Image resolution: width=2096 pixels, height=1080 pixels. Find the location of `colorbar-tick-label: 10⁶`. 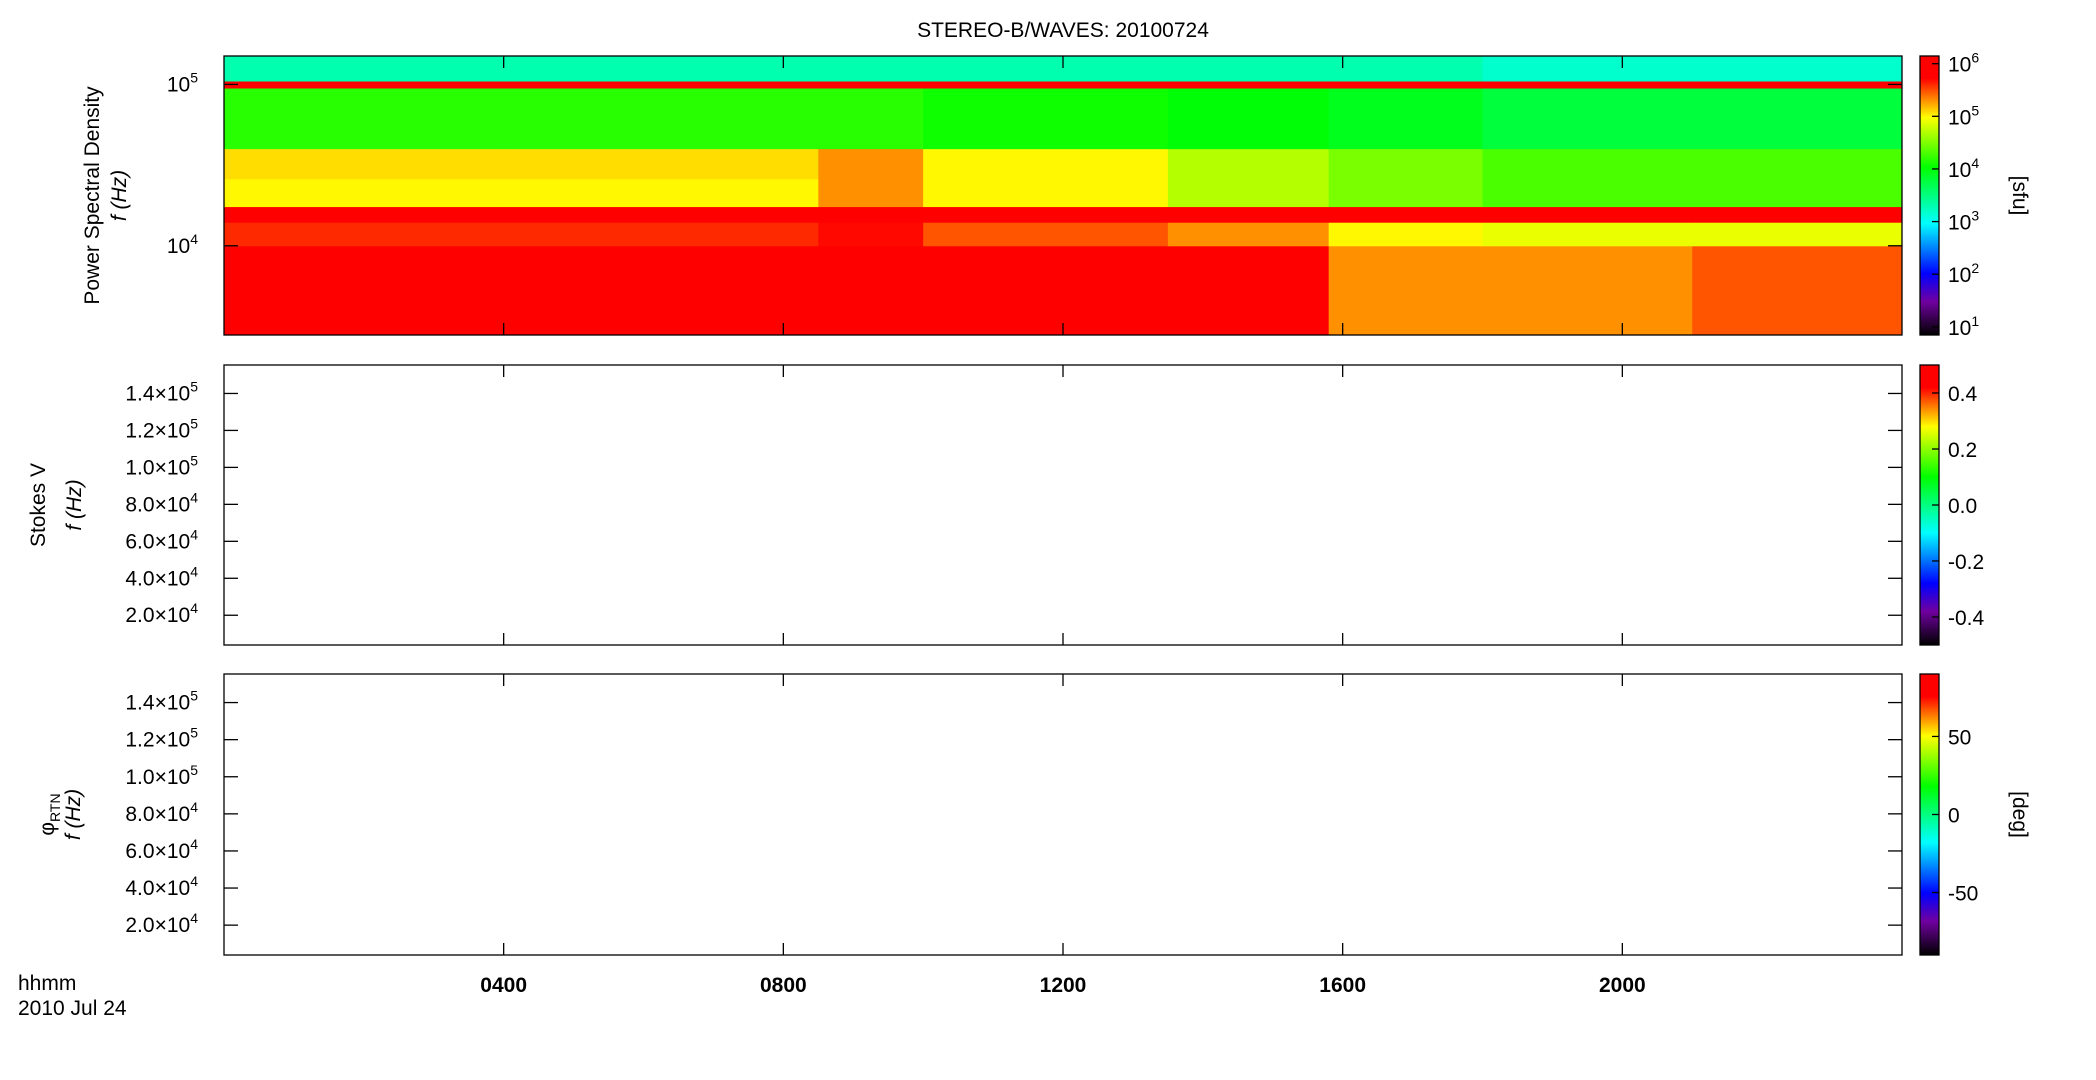

colorbar-tick-label: 10⁶ is located at coordinates (1963, 63).